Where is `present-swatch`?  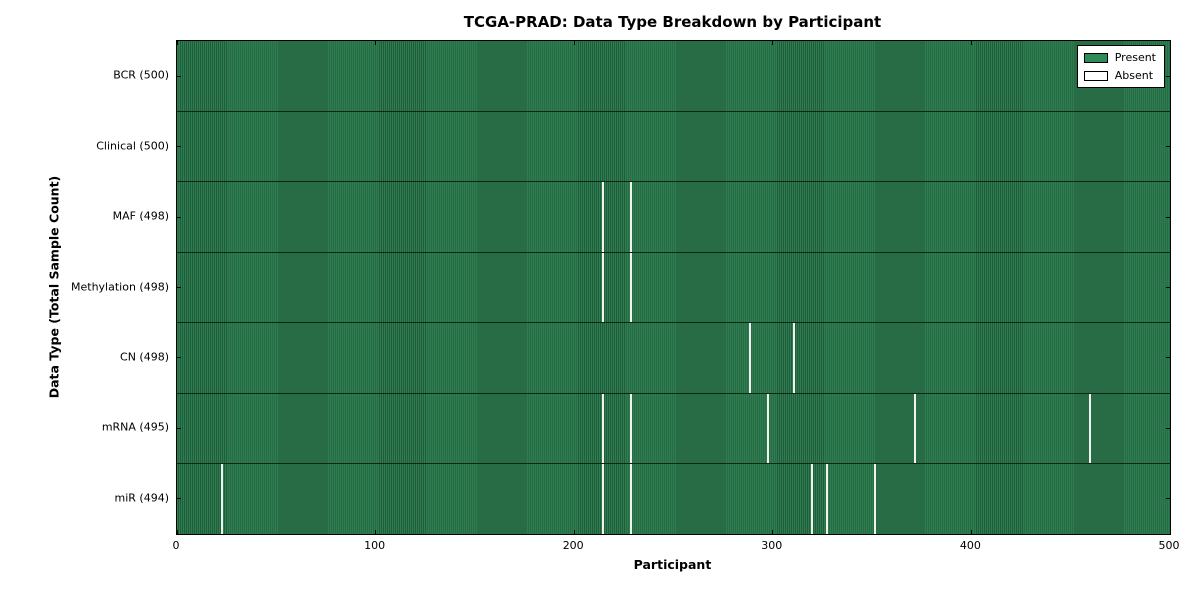 present-swatch is located at coordinates (1095, 57).